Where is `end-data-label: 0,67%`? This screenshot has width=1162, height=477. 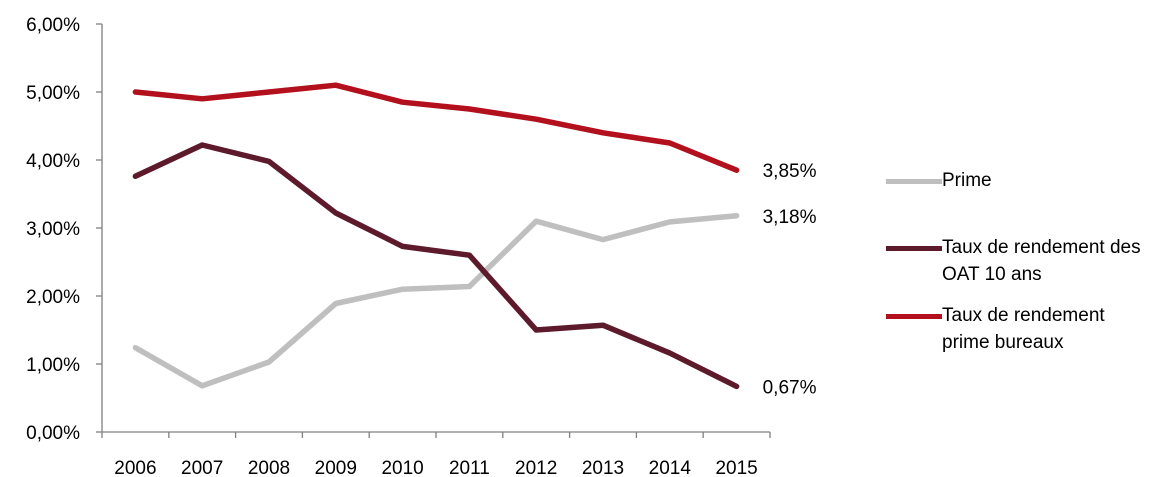 end-data-label: 0,67% is located at coordinates (790, 387).